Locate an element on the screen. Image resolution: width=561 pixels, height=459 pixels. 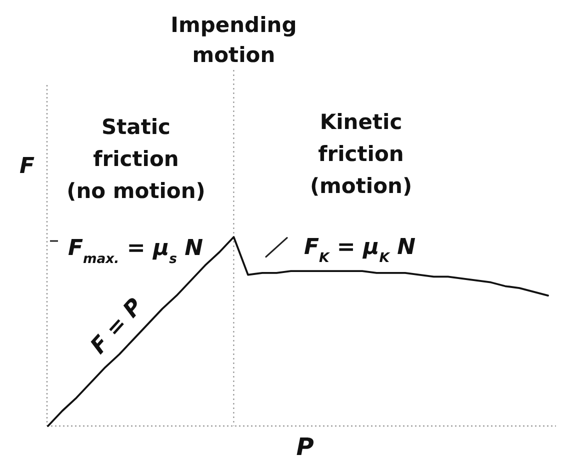
x-axis-title: P is located at coordinates (305, 446).